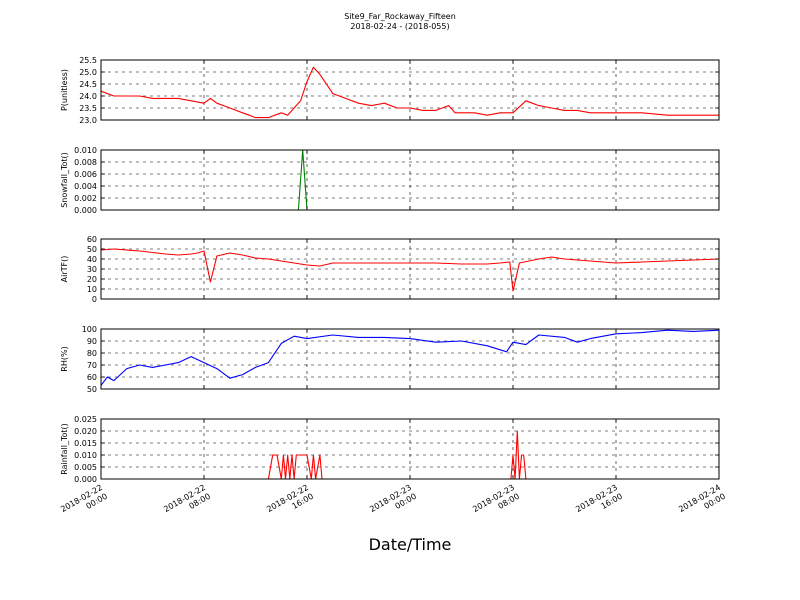  I want to click on x-tick-label: 2018-02-2208:00, so click(187, 503).